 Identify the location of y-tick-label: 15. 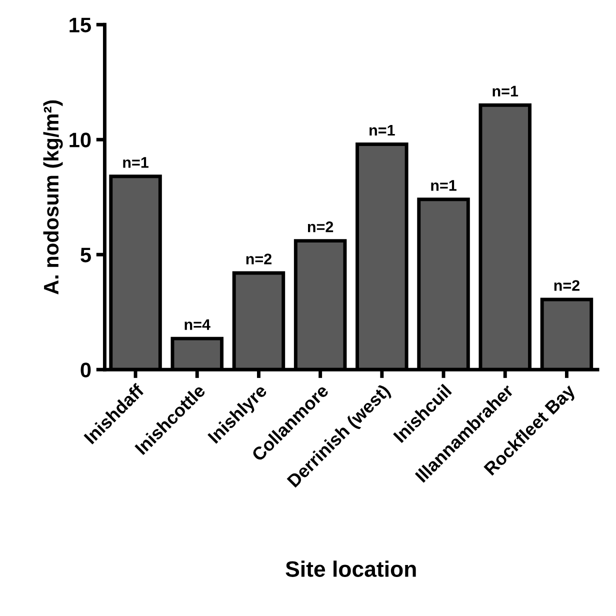
(80, 25).